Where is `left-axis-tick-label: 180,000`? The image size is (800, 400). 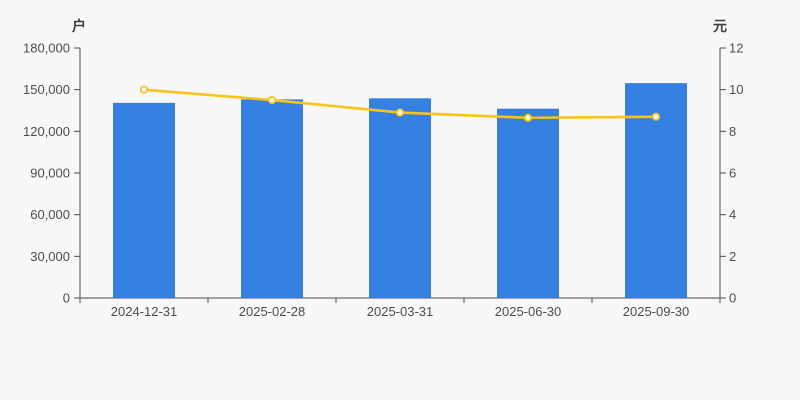
left-axis-tick-label: 180,000 is located at coordinates (46, 48).